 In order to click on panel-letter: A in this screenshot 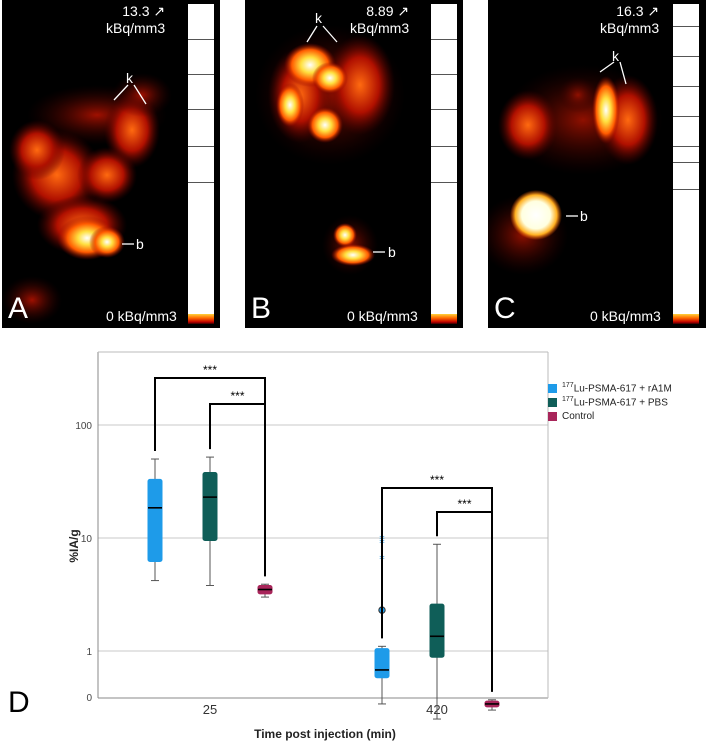, I will do `click(18, 308)`.